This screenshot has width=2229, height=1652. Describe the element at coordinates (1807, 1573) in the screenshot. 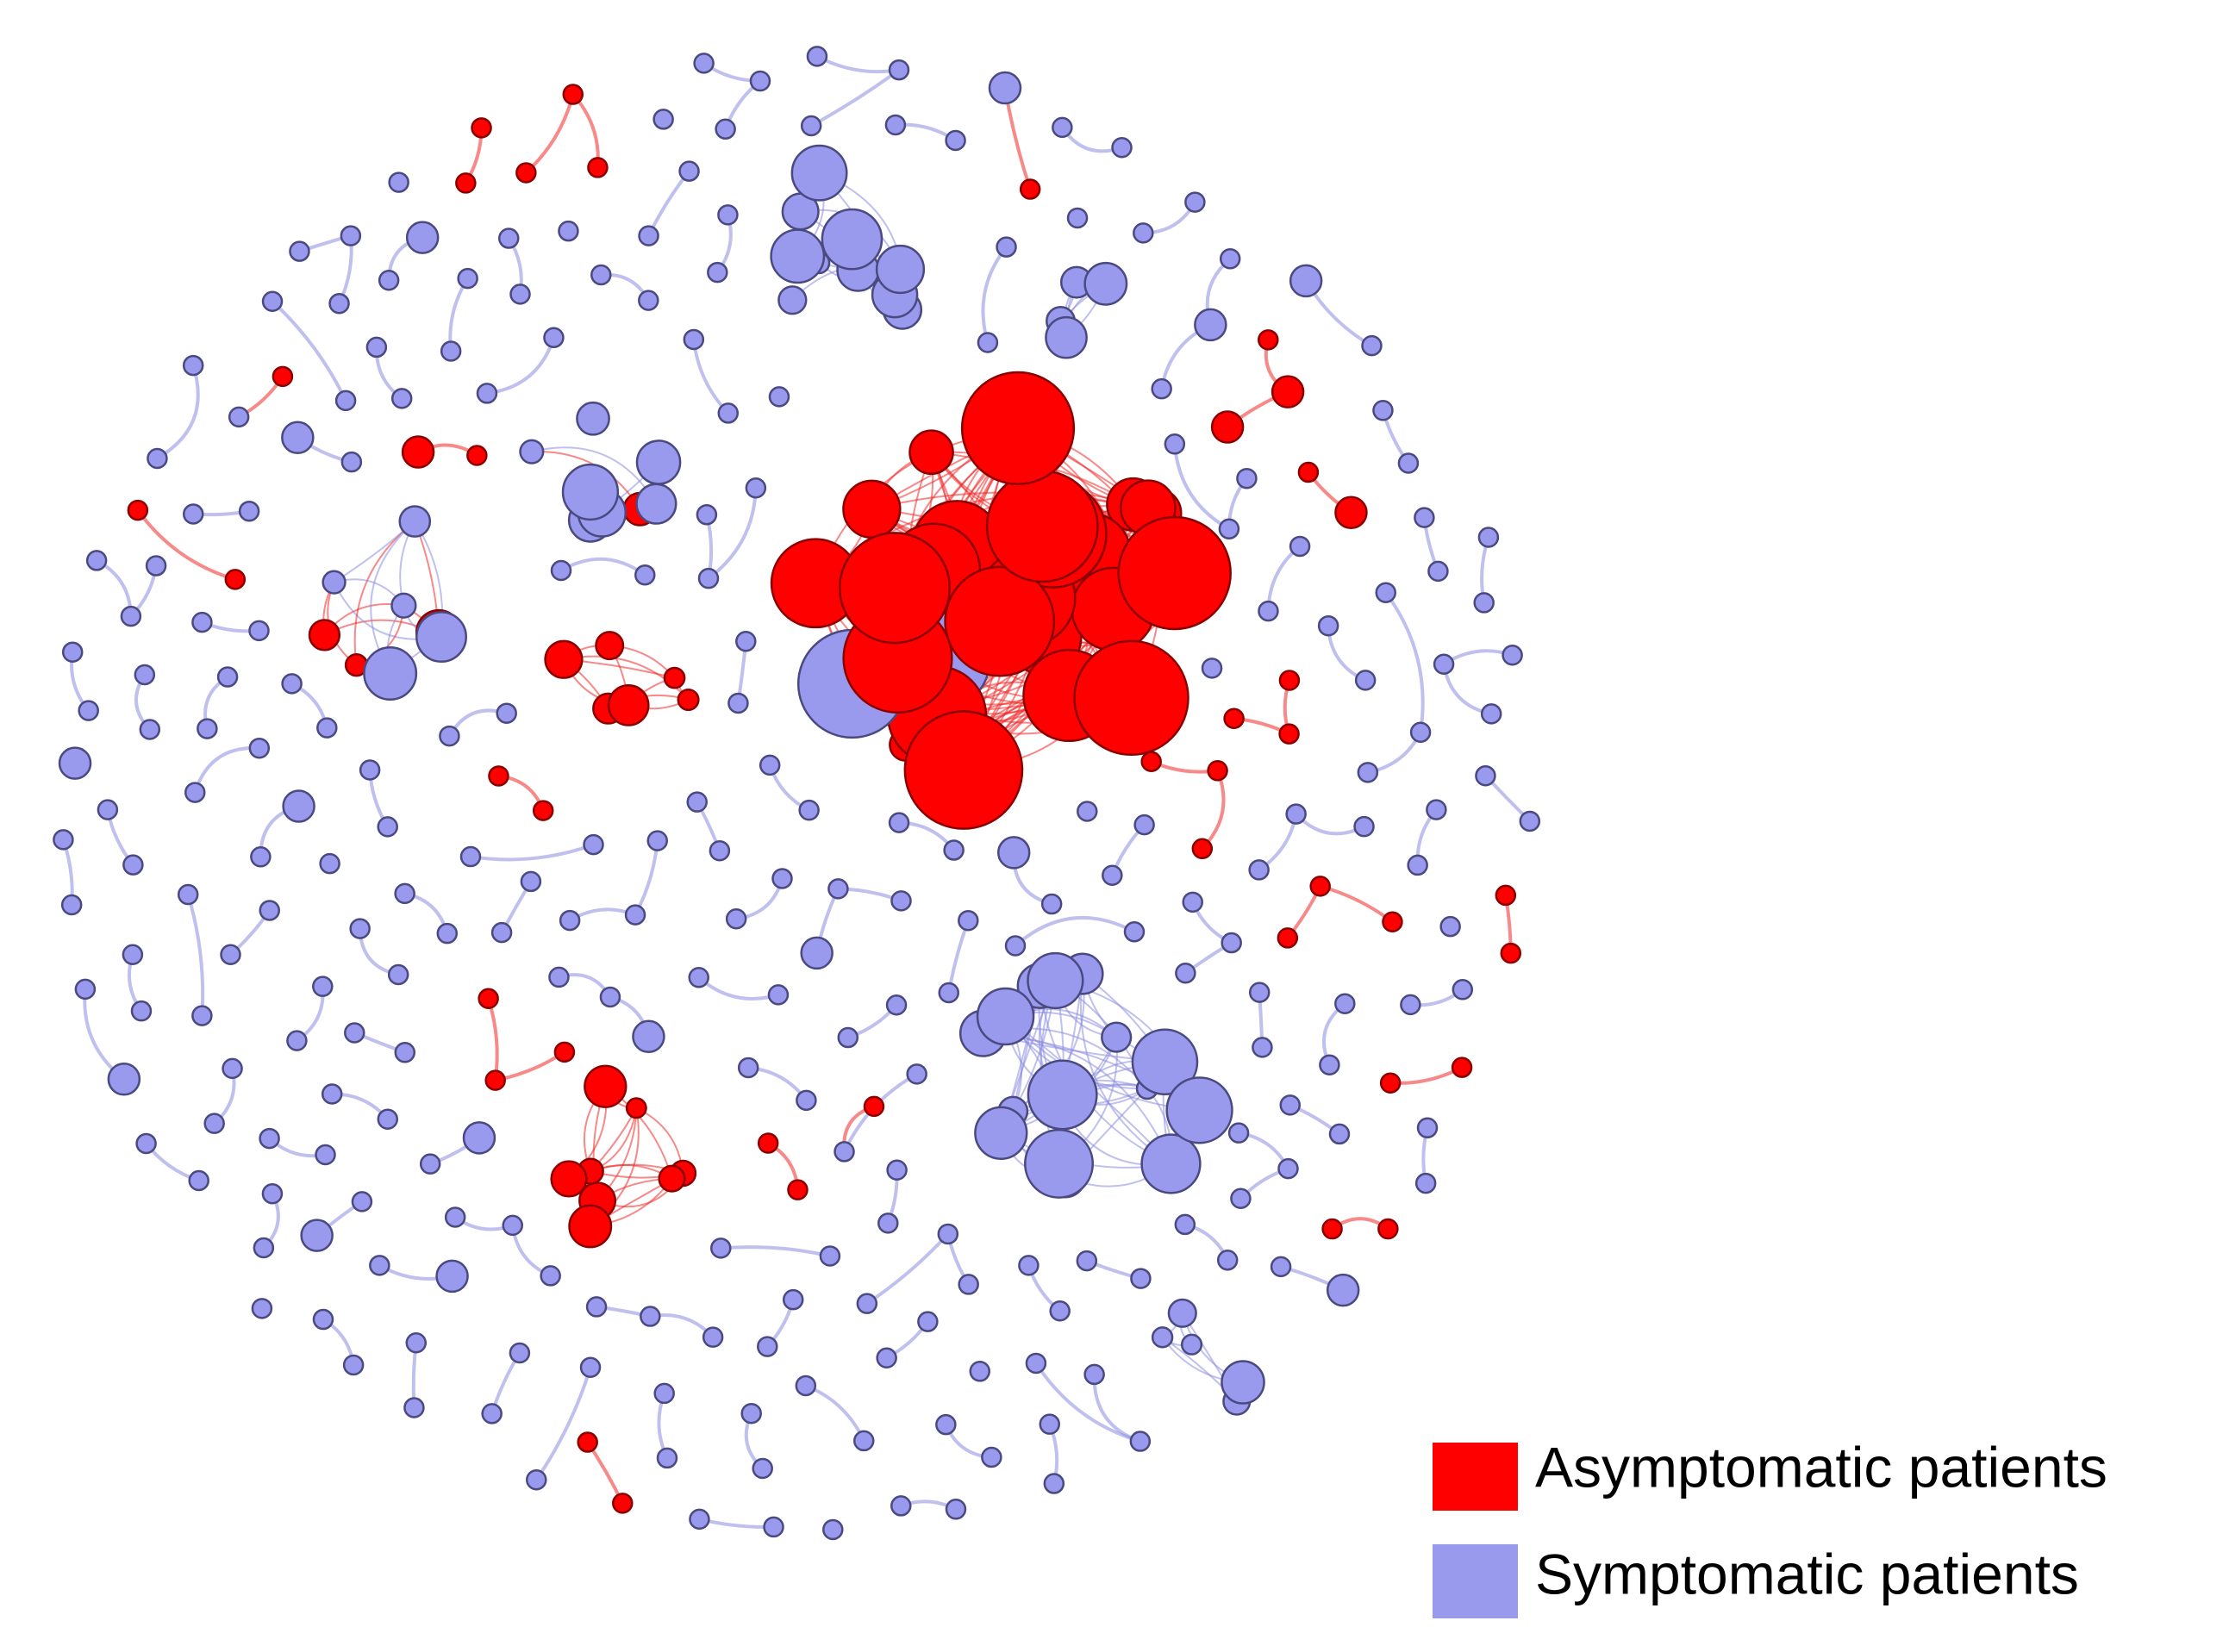

I see `legend-label: Symptomatic patients` at that location.